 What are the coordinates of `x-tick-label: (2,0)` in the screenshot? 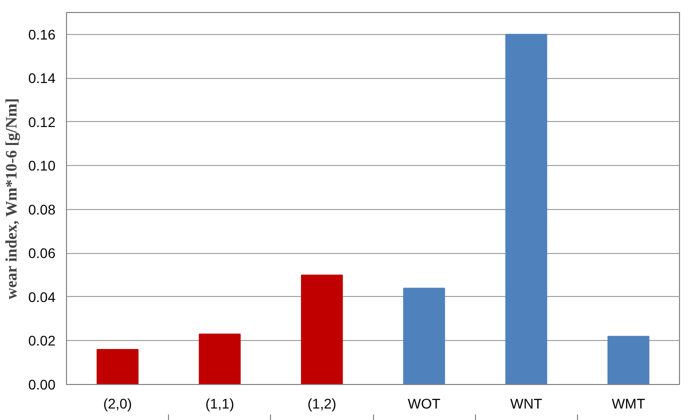 It's located at (117, 404).